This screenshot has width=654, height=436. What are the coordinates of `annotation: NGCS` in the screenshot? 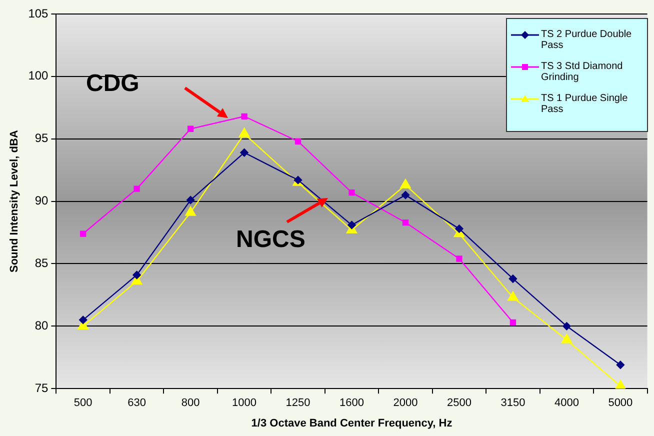 It's located at (271, 240).